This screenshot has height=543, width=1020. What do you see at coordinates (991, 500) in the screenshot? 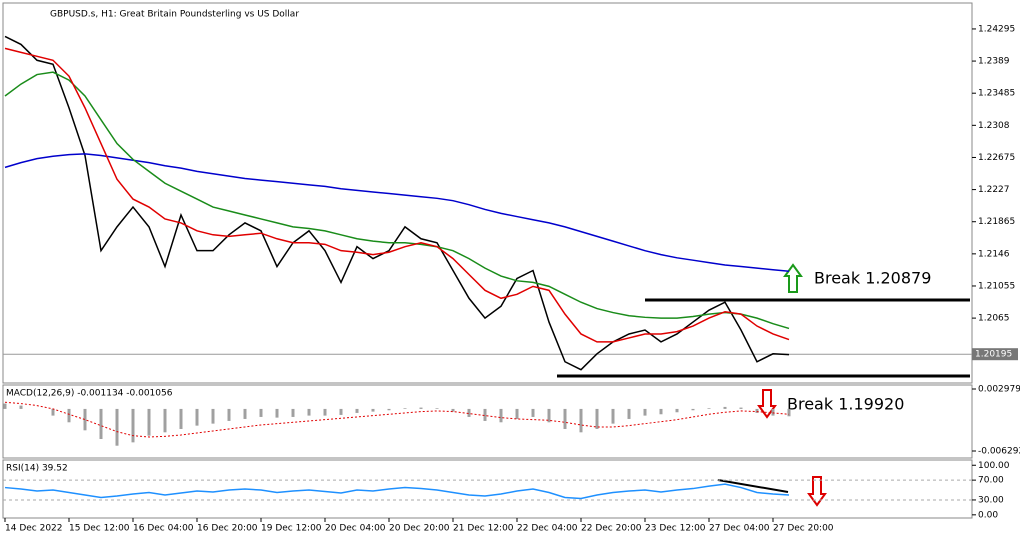
I see `y-tick-label: 30.00` at bounding box center [991, 500].